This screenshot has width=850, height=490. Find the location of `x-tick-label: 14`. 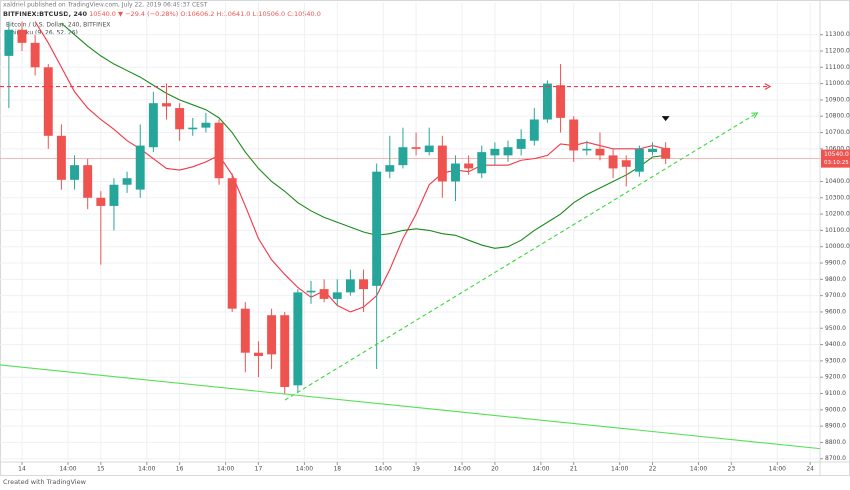

x-tick-label: 14 is located at coordinates (22, 469).